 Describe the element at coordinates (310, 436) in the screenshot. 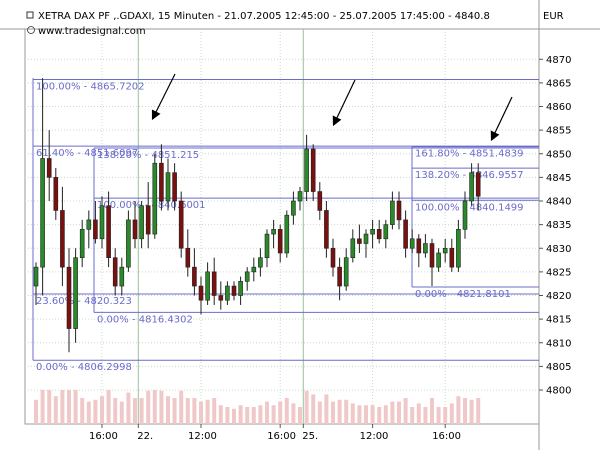

I see `x-tick-label: 25.` at that location.